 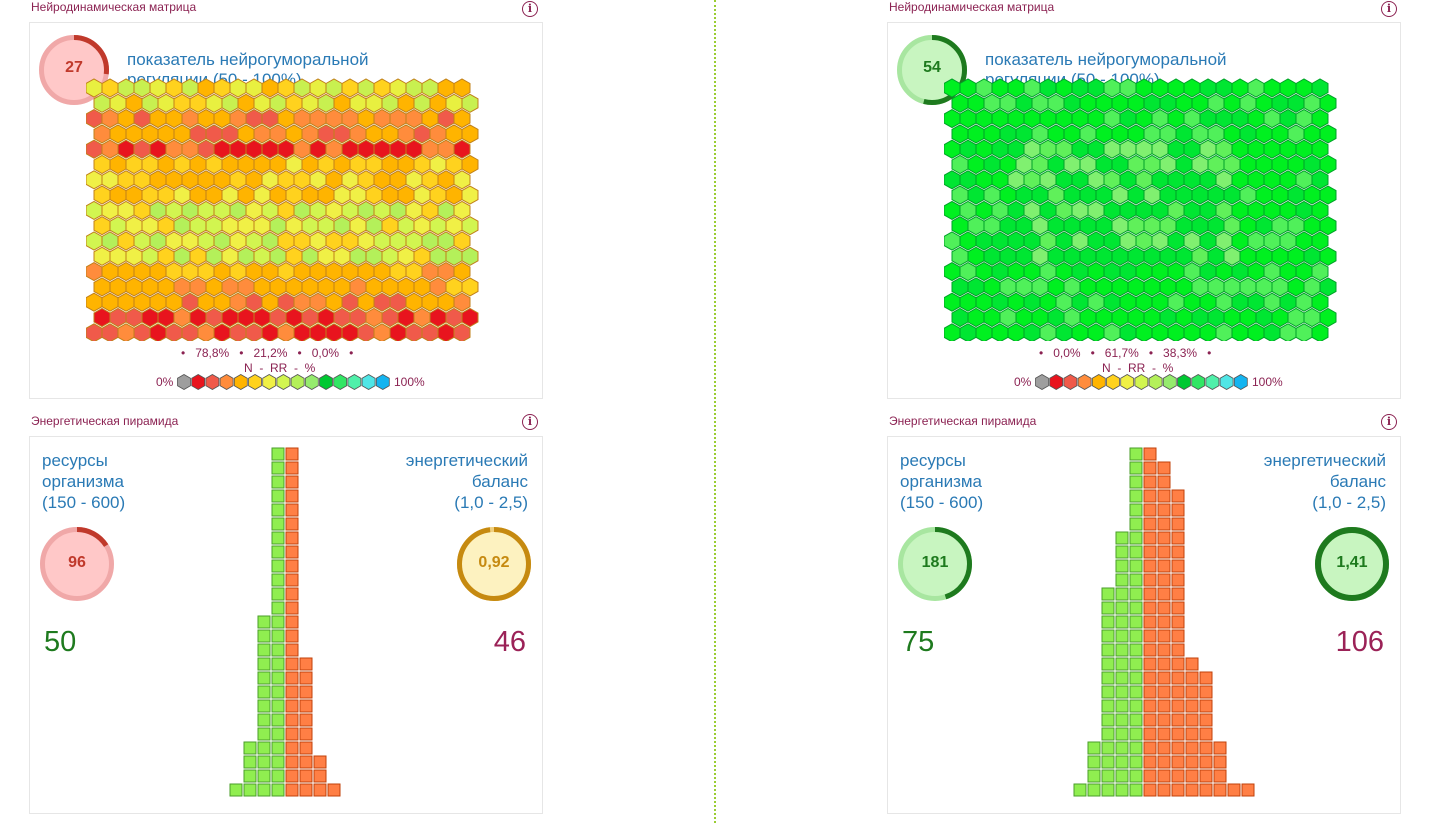 I want to click on left-count: 75, so click(x=918, y=642).